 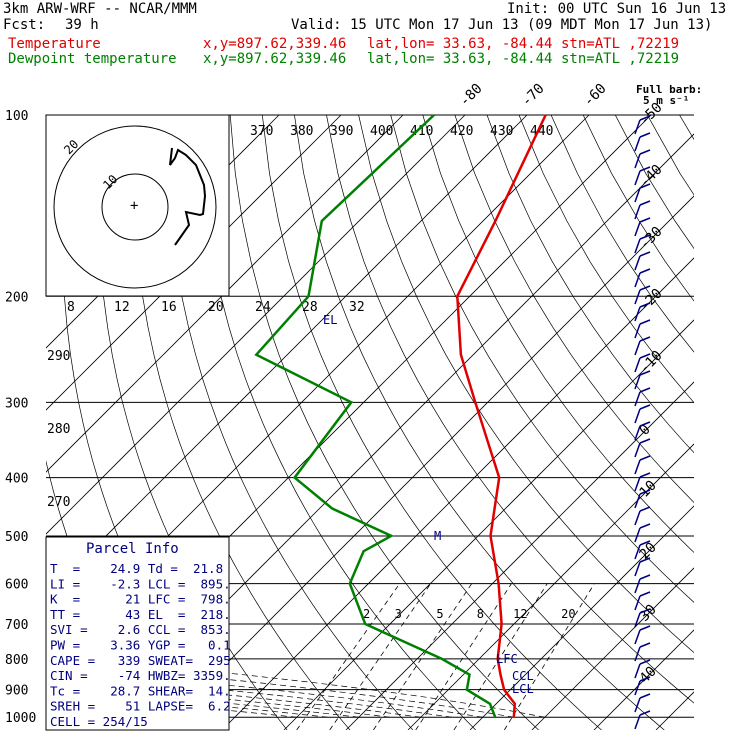 I want to click on theta-left-label: 290, so click(x=58, y=356).